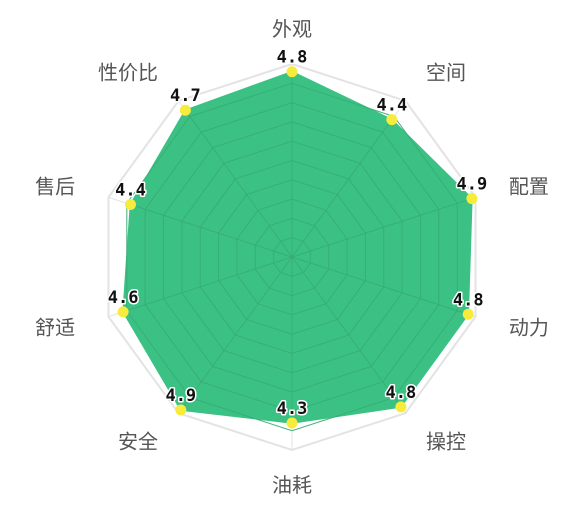 Image resolution: width=580 pixels, height=506 pixels. I want to click on axis-label-1: 外观, so click(292, 29).